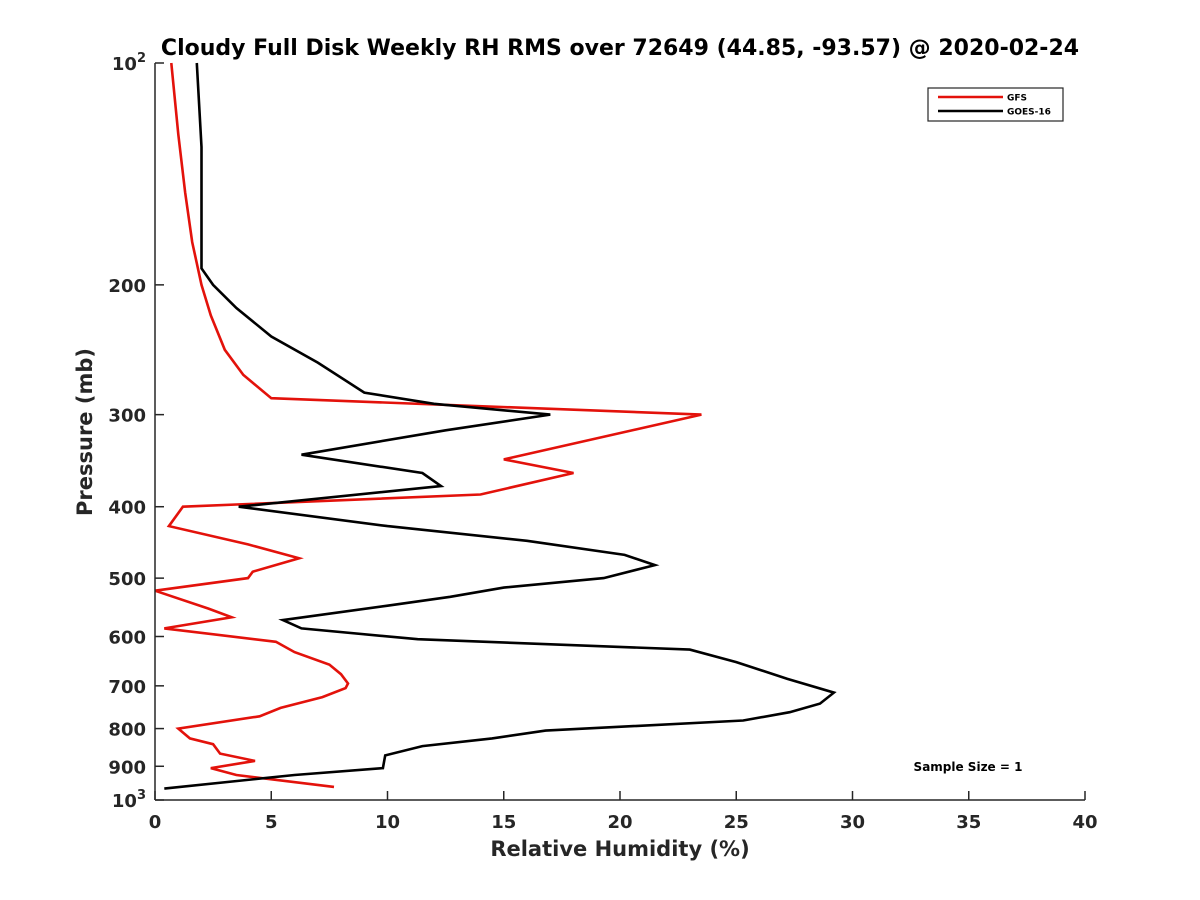 The height and width of the screenshot is (900, 1200). Describe the element at coordinates (127, 637) in the screenshot. I see `y-tick-label: 600` at that location.